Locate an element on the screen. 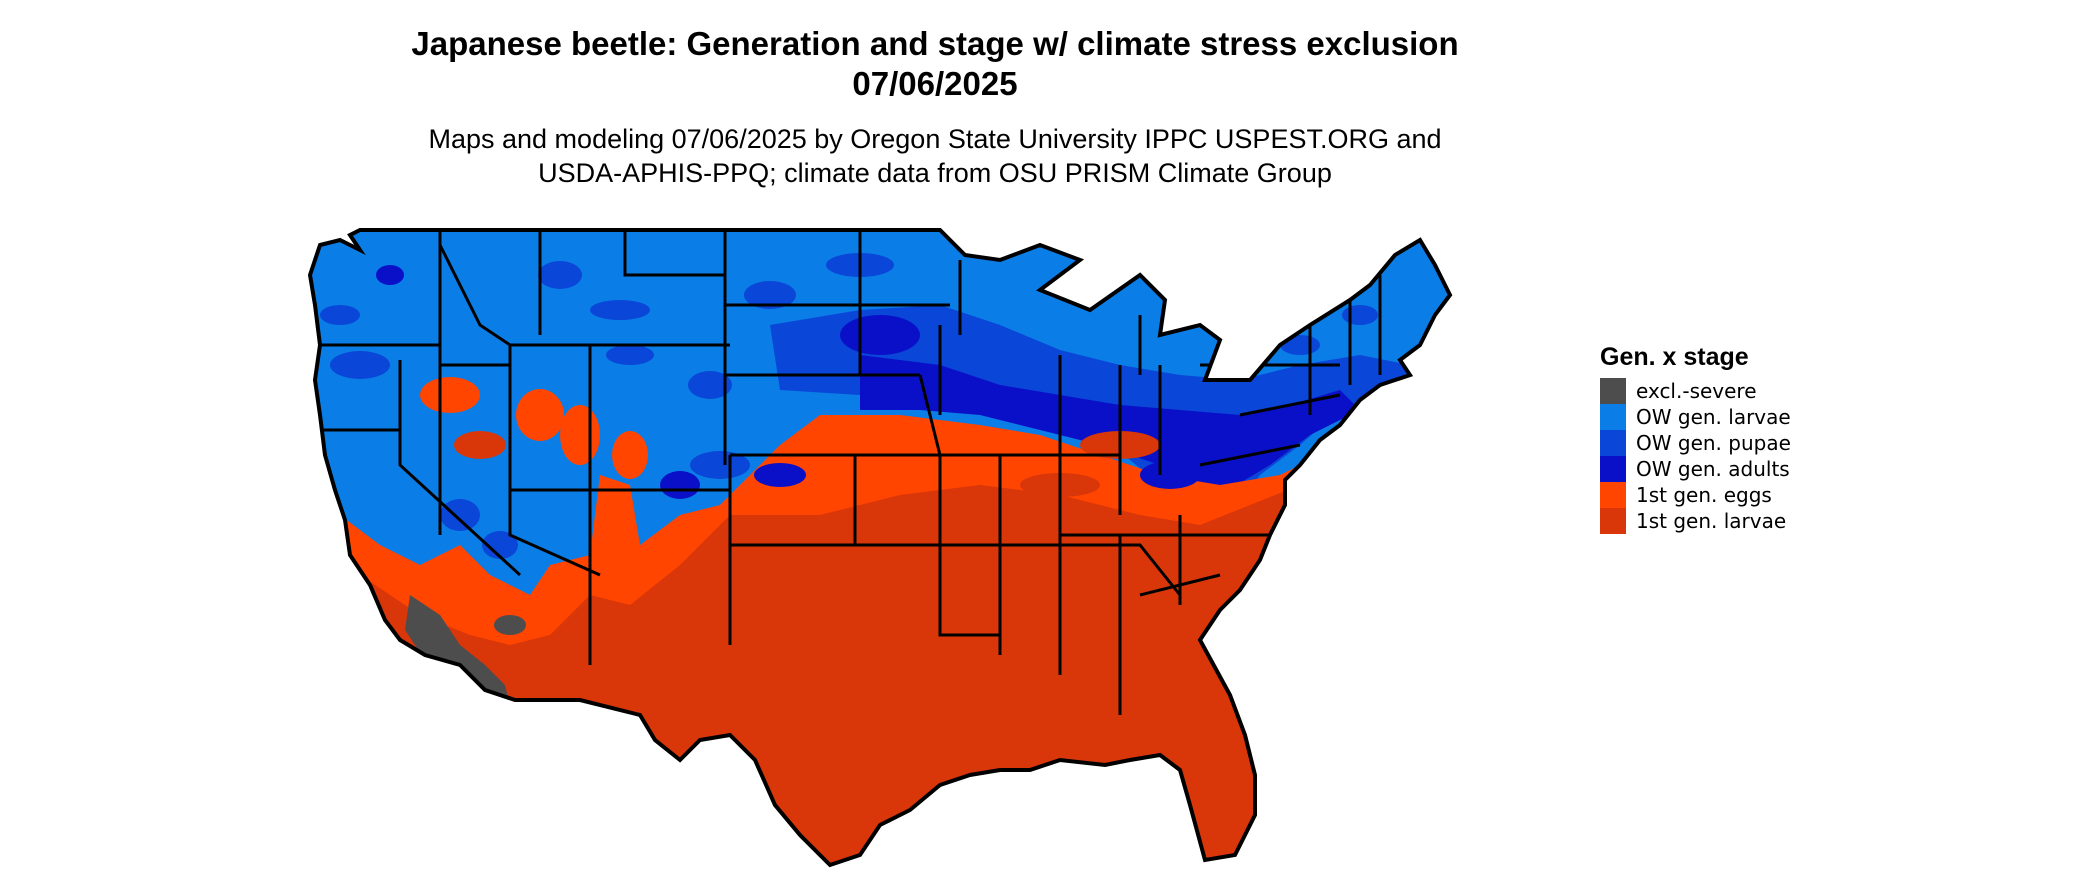 This screenshot has width=2100, height=895. legend-item: excl.-severe is located at coordinates (1695, 391).